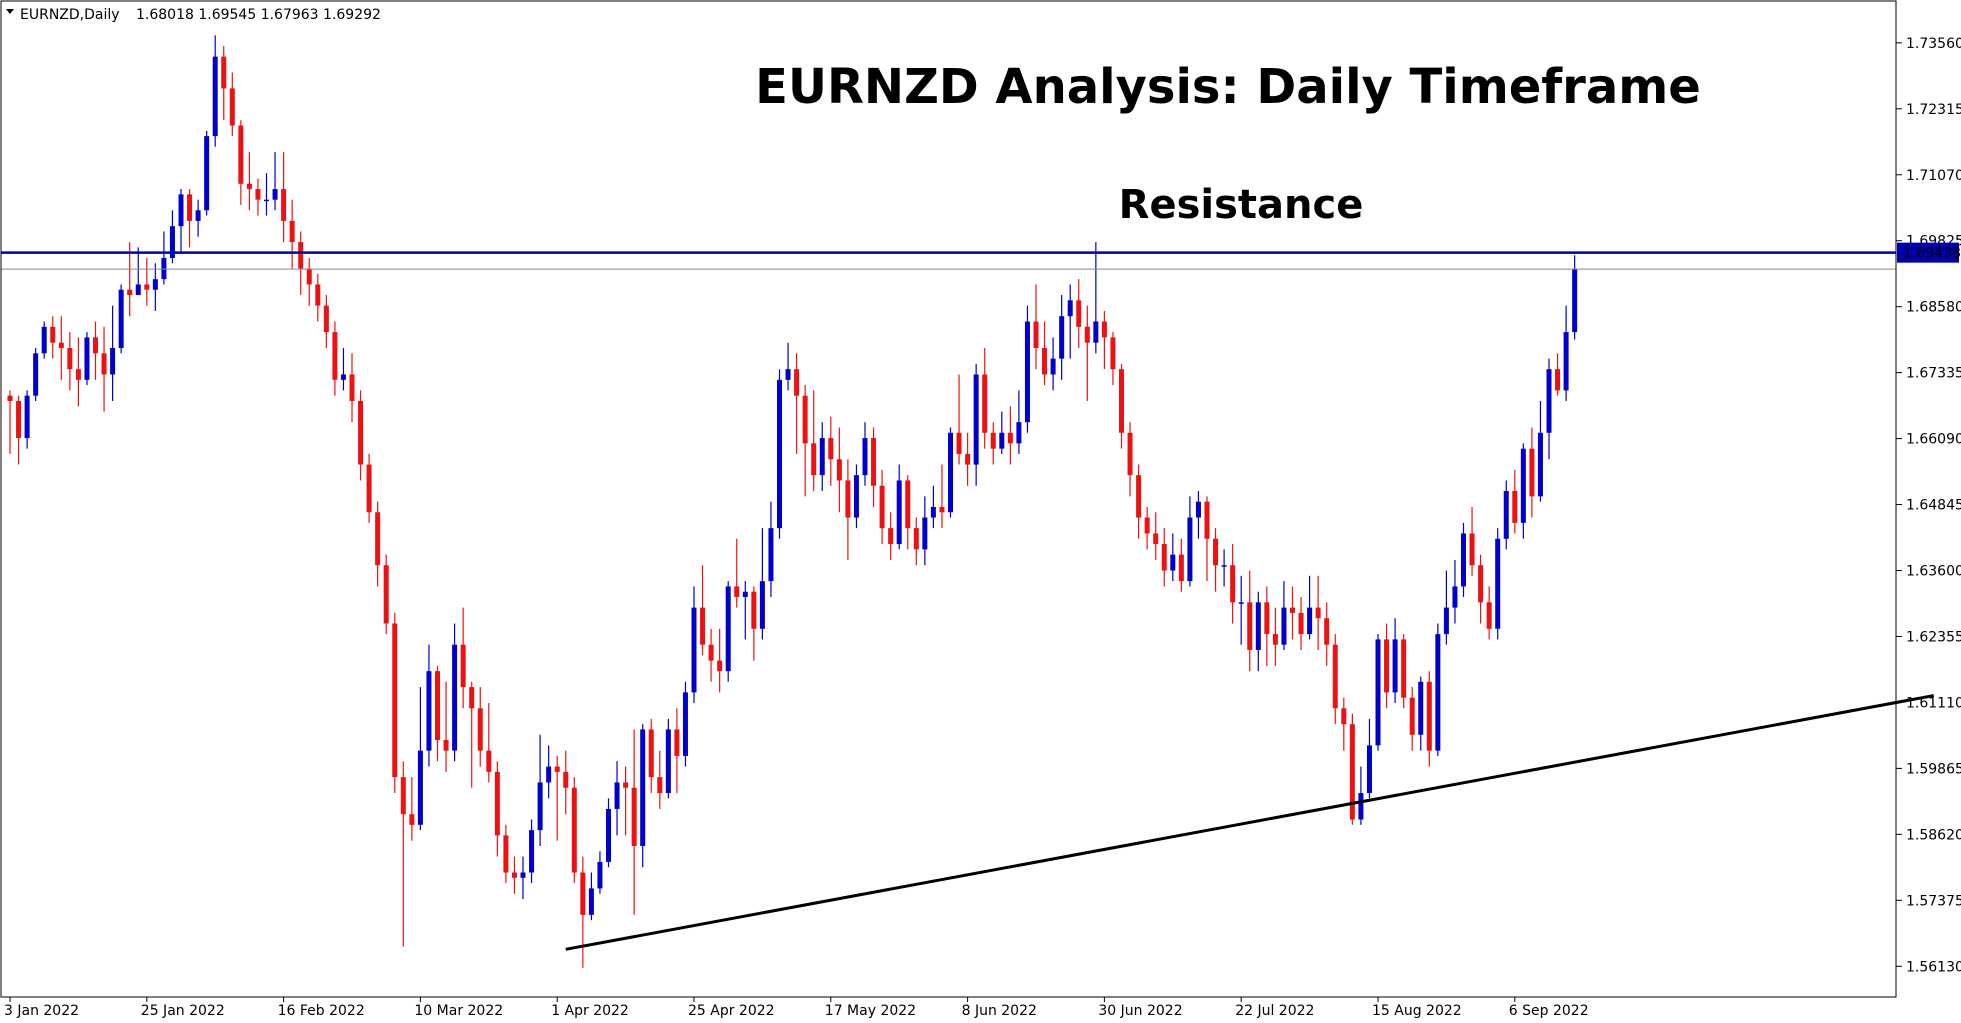  I want to click on y-tick-label: 1.59865, so click(1933, 769).